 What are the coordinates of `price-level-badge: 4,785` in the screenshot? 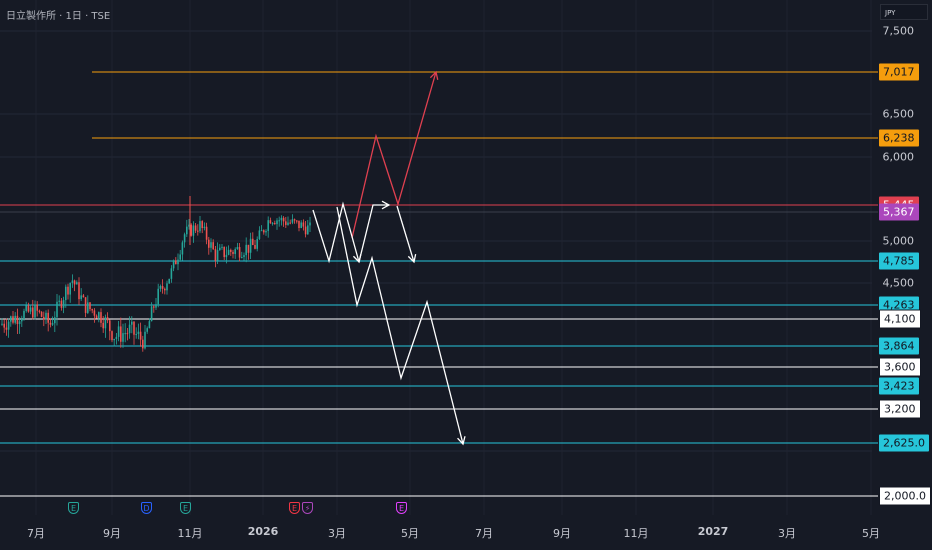 It's located at (899, 261).